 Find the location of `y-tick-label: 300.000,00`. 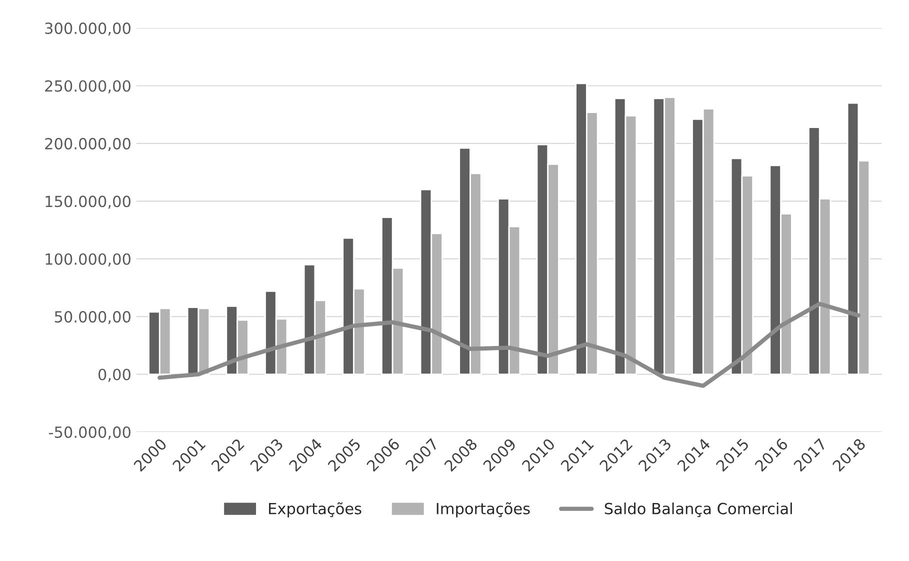

y-tick-label: 300.000,00 is located at coordinates (87, 29).